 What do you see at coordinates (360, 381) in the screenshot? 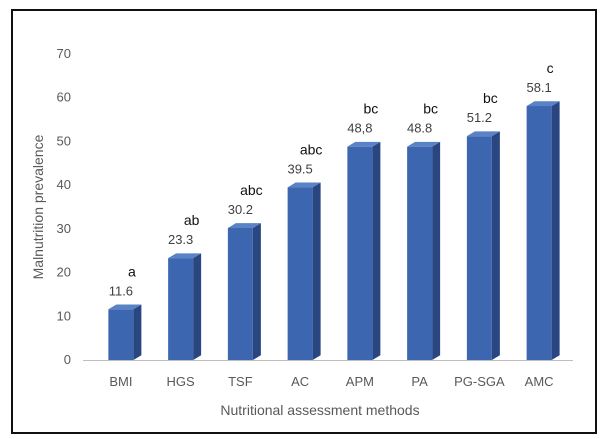
I see `x-tick-label: APM` at bounding box center [360, 381].